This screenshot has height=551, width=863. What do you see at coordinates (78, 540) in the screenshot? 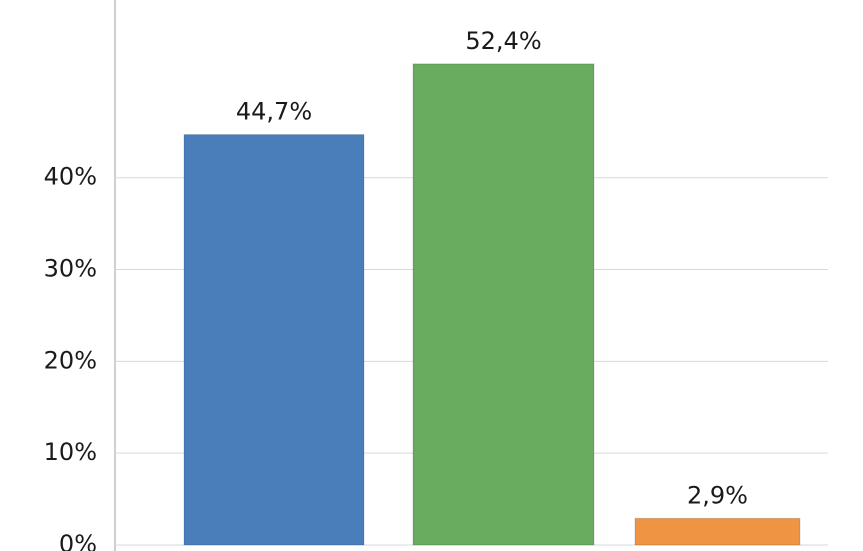
I see `y-tick-label: 0%` at bounding box center [78, 540].